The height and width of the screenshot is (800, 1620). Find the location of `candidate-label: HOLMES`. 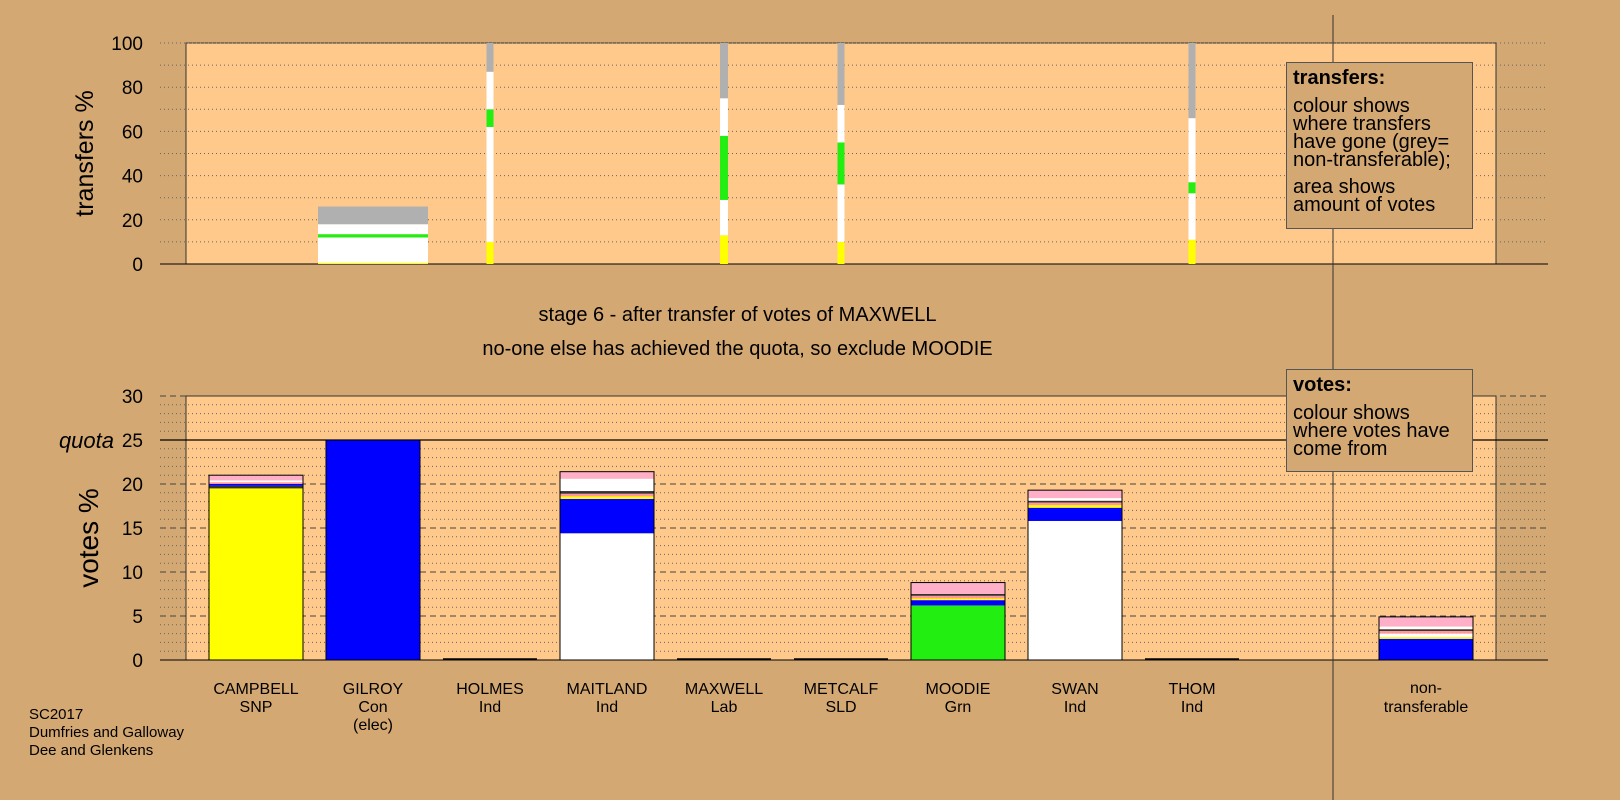

candidate-label: HOLMES is located at coordinates (490, 689).